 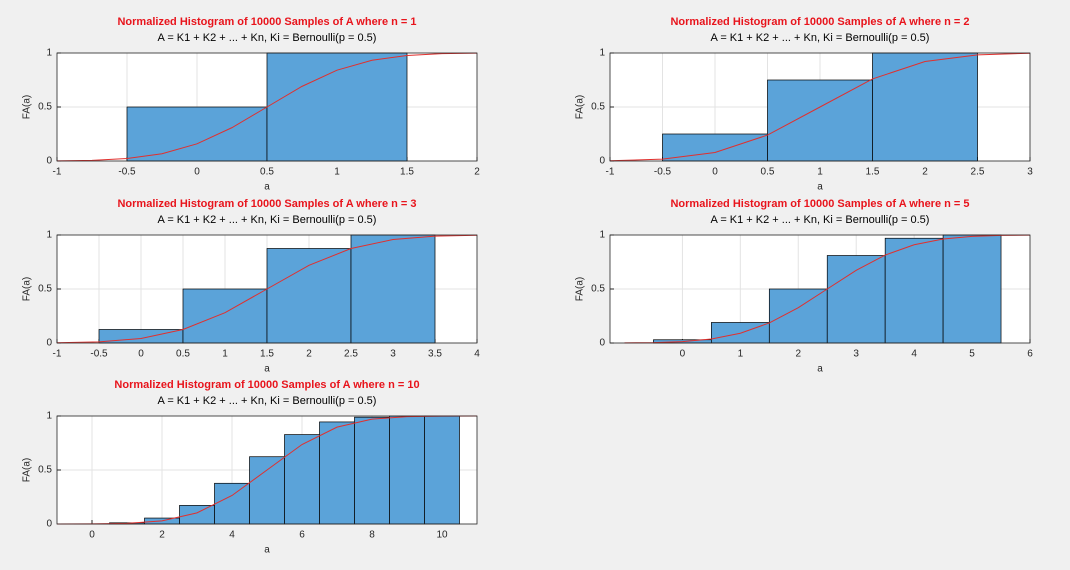 I want to click on x-tick-label: 10, so click(x=442, y=535).